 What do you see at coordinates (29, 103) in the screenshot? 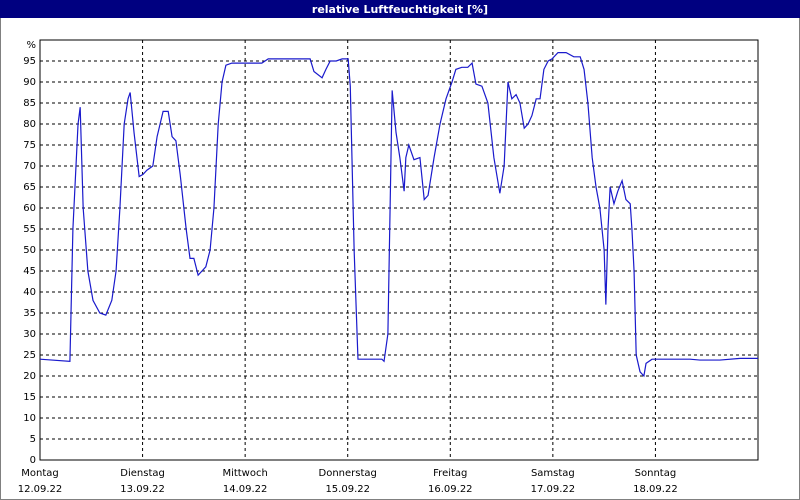
I see `y-tick-label: 85` at bounding box center [29, 103].